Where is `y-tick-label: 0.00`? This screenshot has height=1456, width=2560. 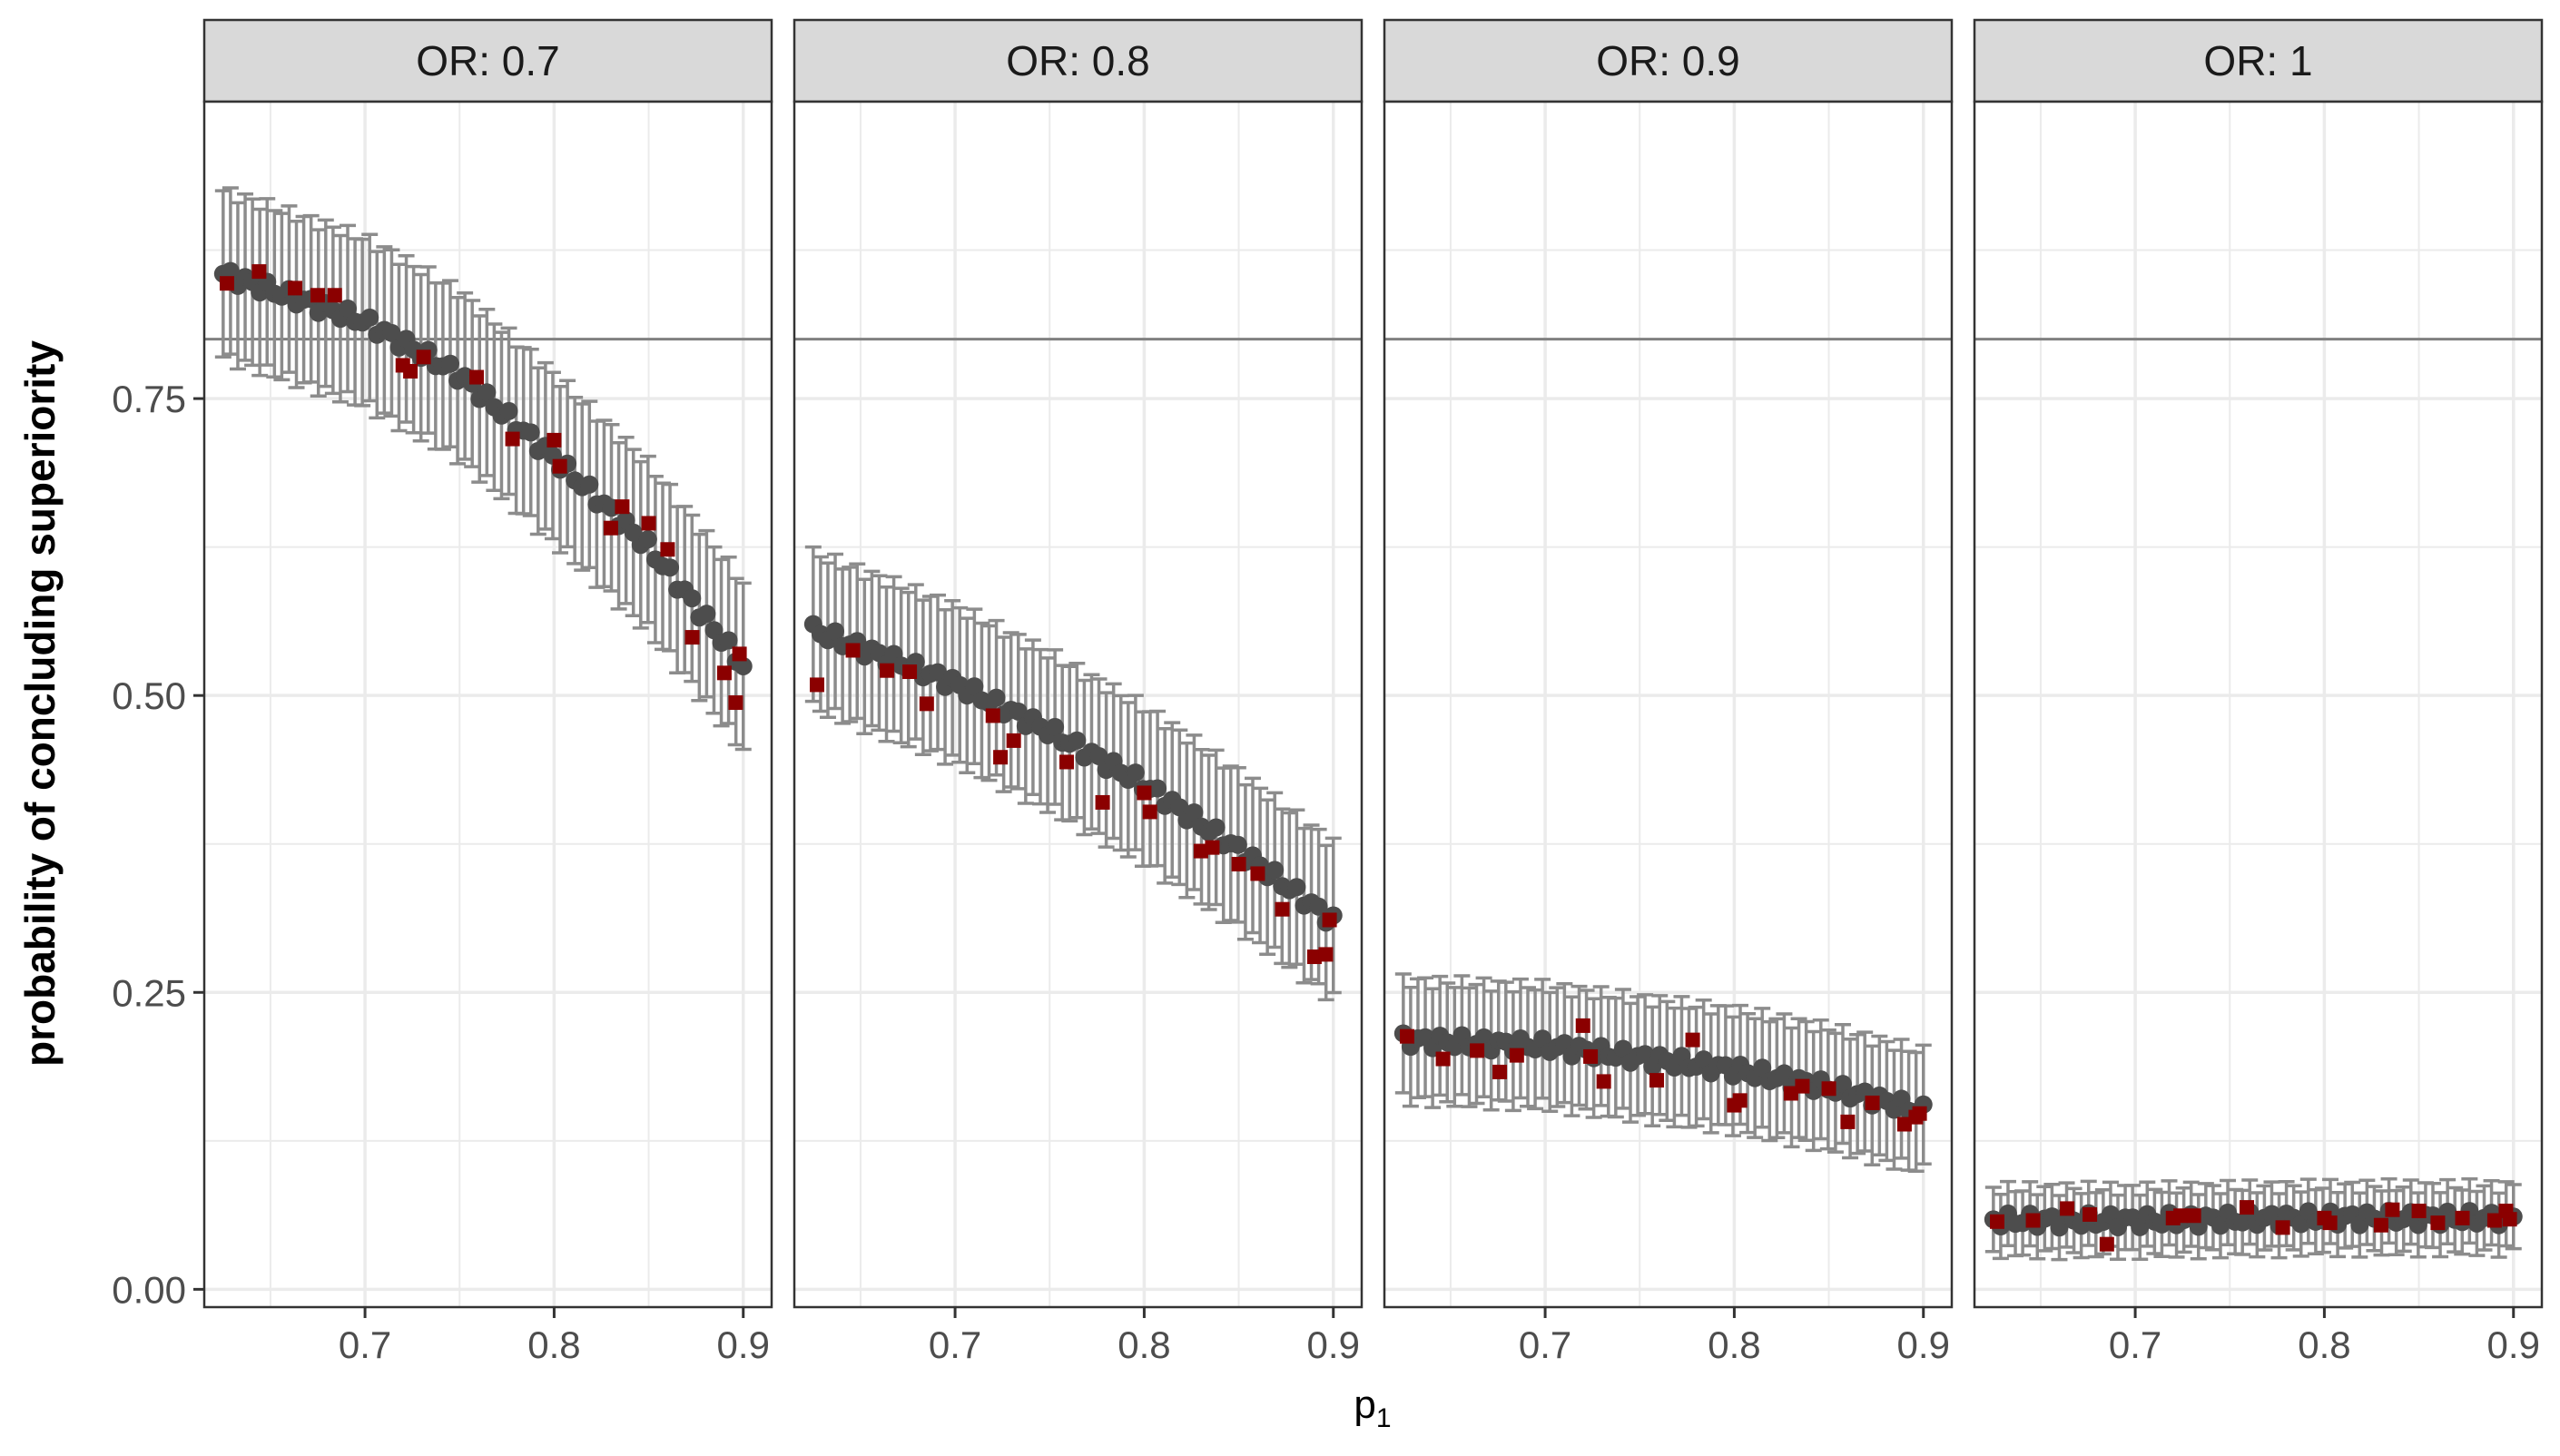
y-tick-label: 0.00 is located at coordinates (149, 1289).